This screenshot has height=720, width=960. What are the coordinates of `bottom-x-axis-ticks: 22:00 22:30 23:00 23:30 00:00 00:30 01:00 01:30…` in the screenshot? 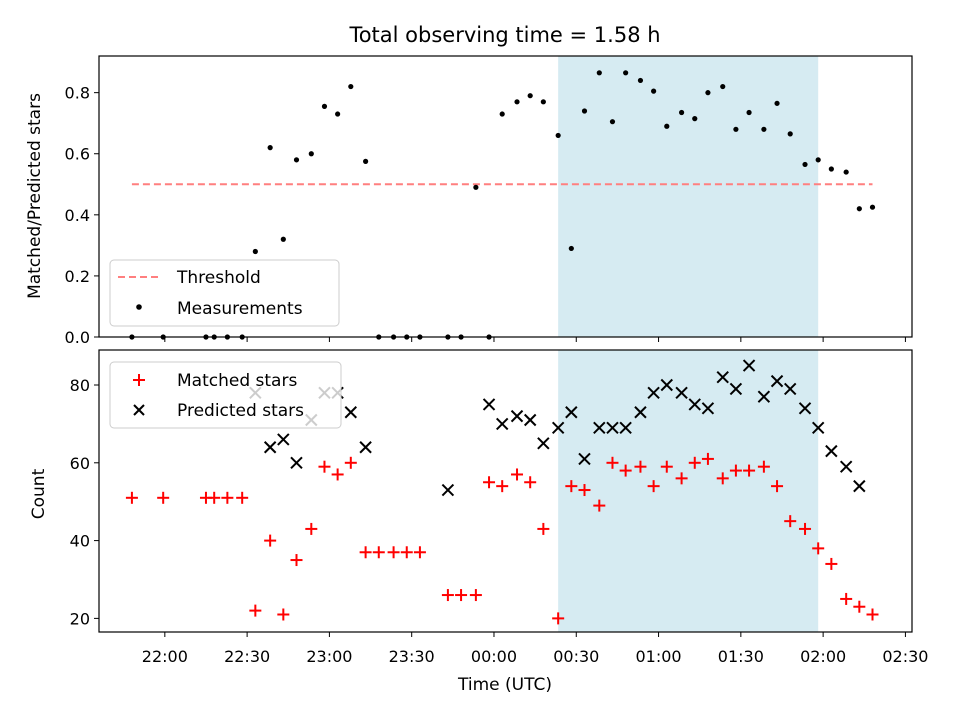 It's located at (535, 649).